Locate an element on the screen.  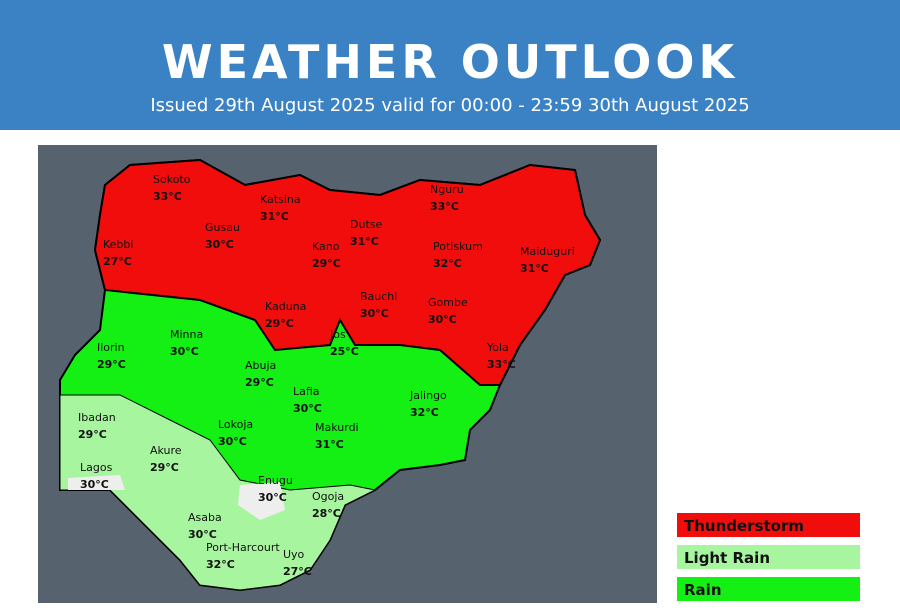
city-name: Port-Harcourt is located at coordinates (243, 547).